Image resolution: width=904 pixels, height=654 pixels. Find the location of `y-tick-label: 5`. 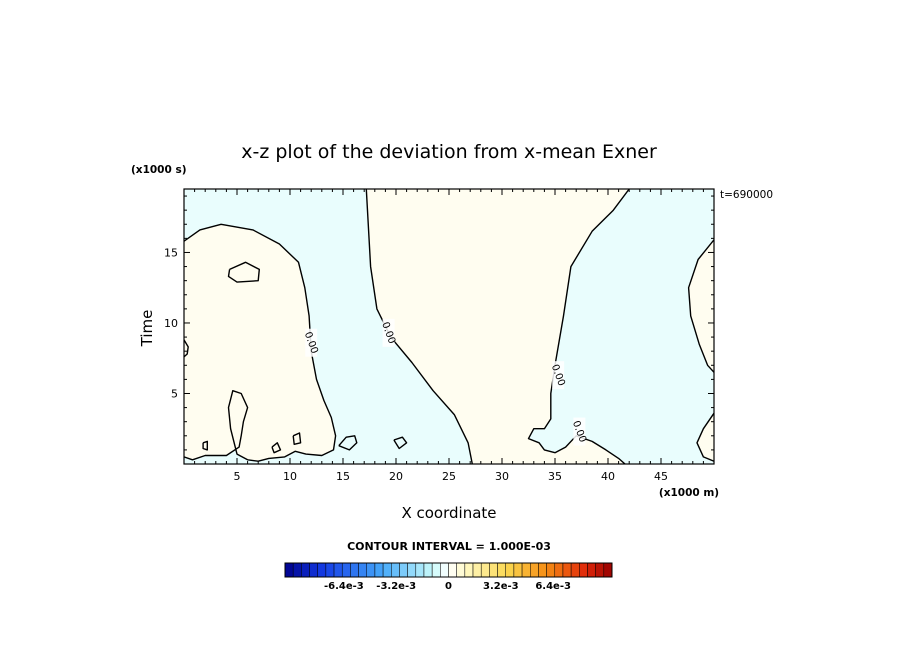

y-tick-label: 5 is located at coordinates (174, 393).